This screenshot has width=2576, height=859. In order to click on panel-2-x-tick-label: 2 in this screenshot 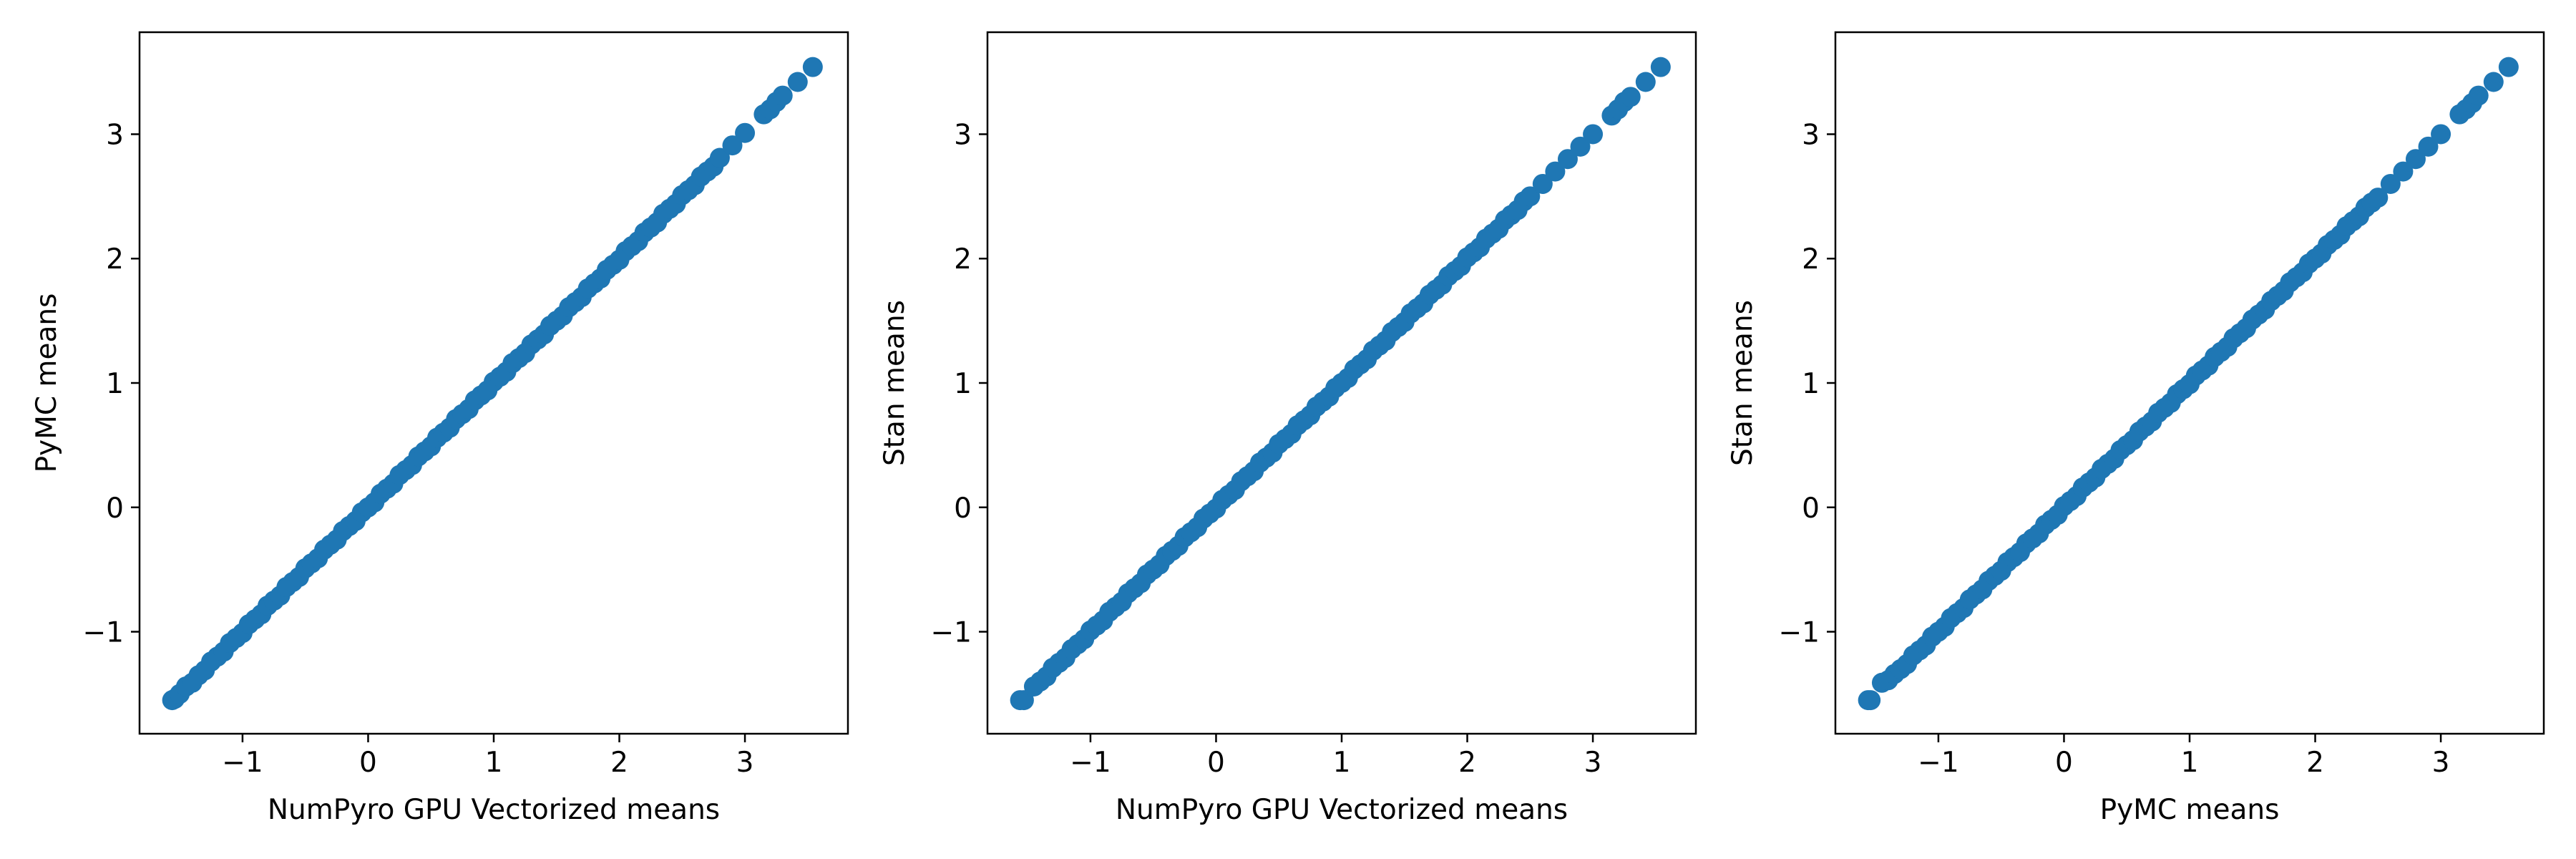, I will do `click(1467, 763)`.